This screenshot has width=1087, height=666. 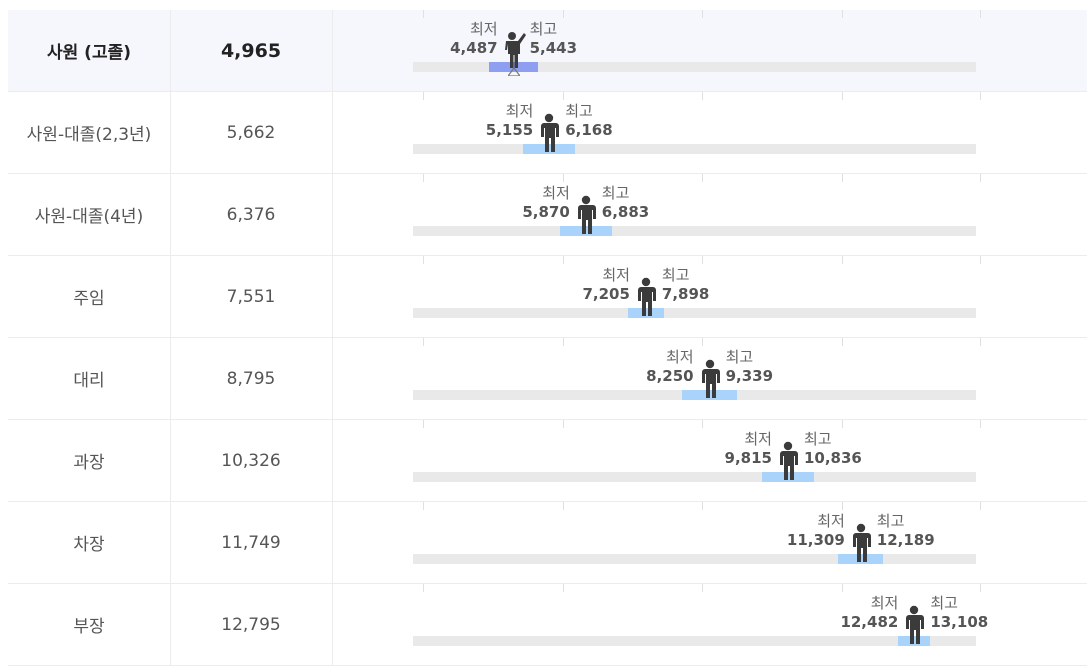 I want to click on average-salary: 6,376, so click(x=251, y=214).